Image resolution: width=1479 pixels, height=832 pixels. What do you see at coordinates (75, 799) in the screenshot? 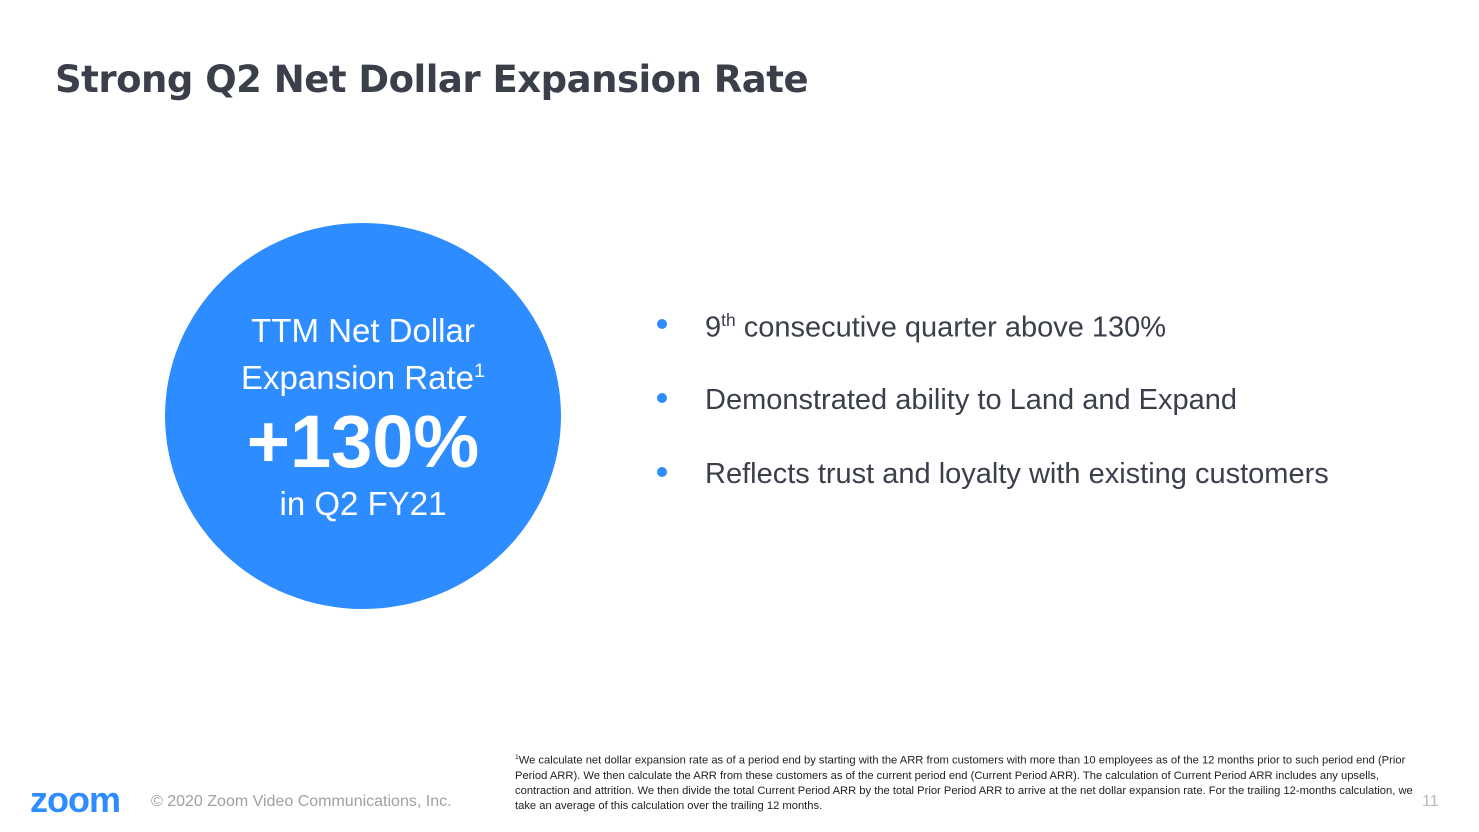
I see `zoom-logo: zoom` at bounding box center [75, 799].